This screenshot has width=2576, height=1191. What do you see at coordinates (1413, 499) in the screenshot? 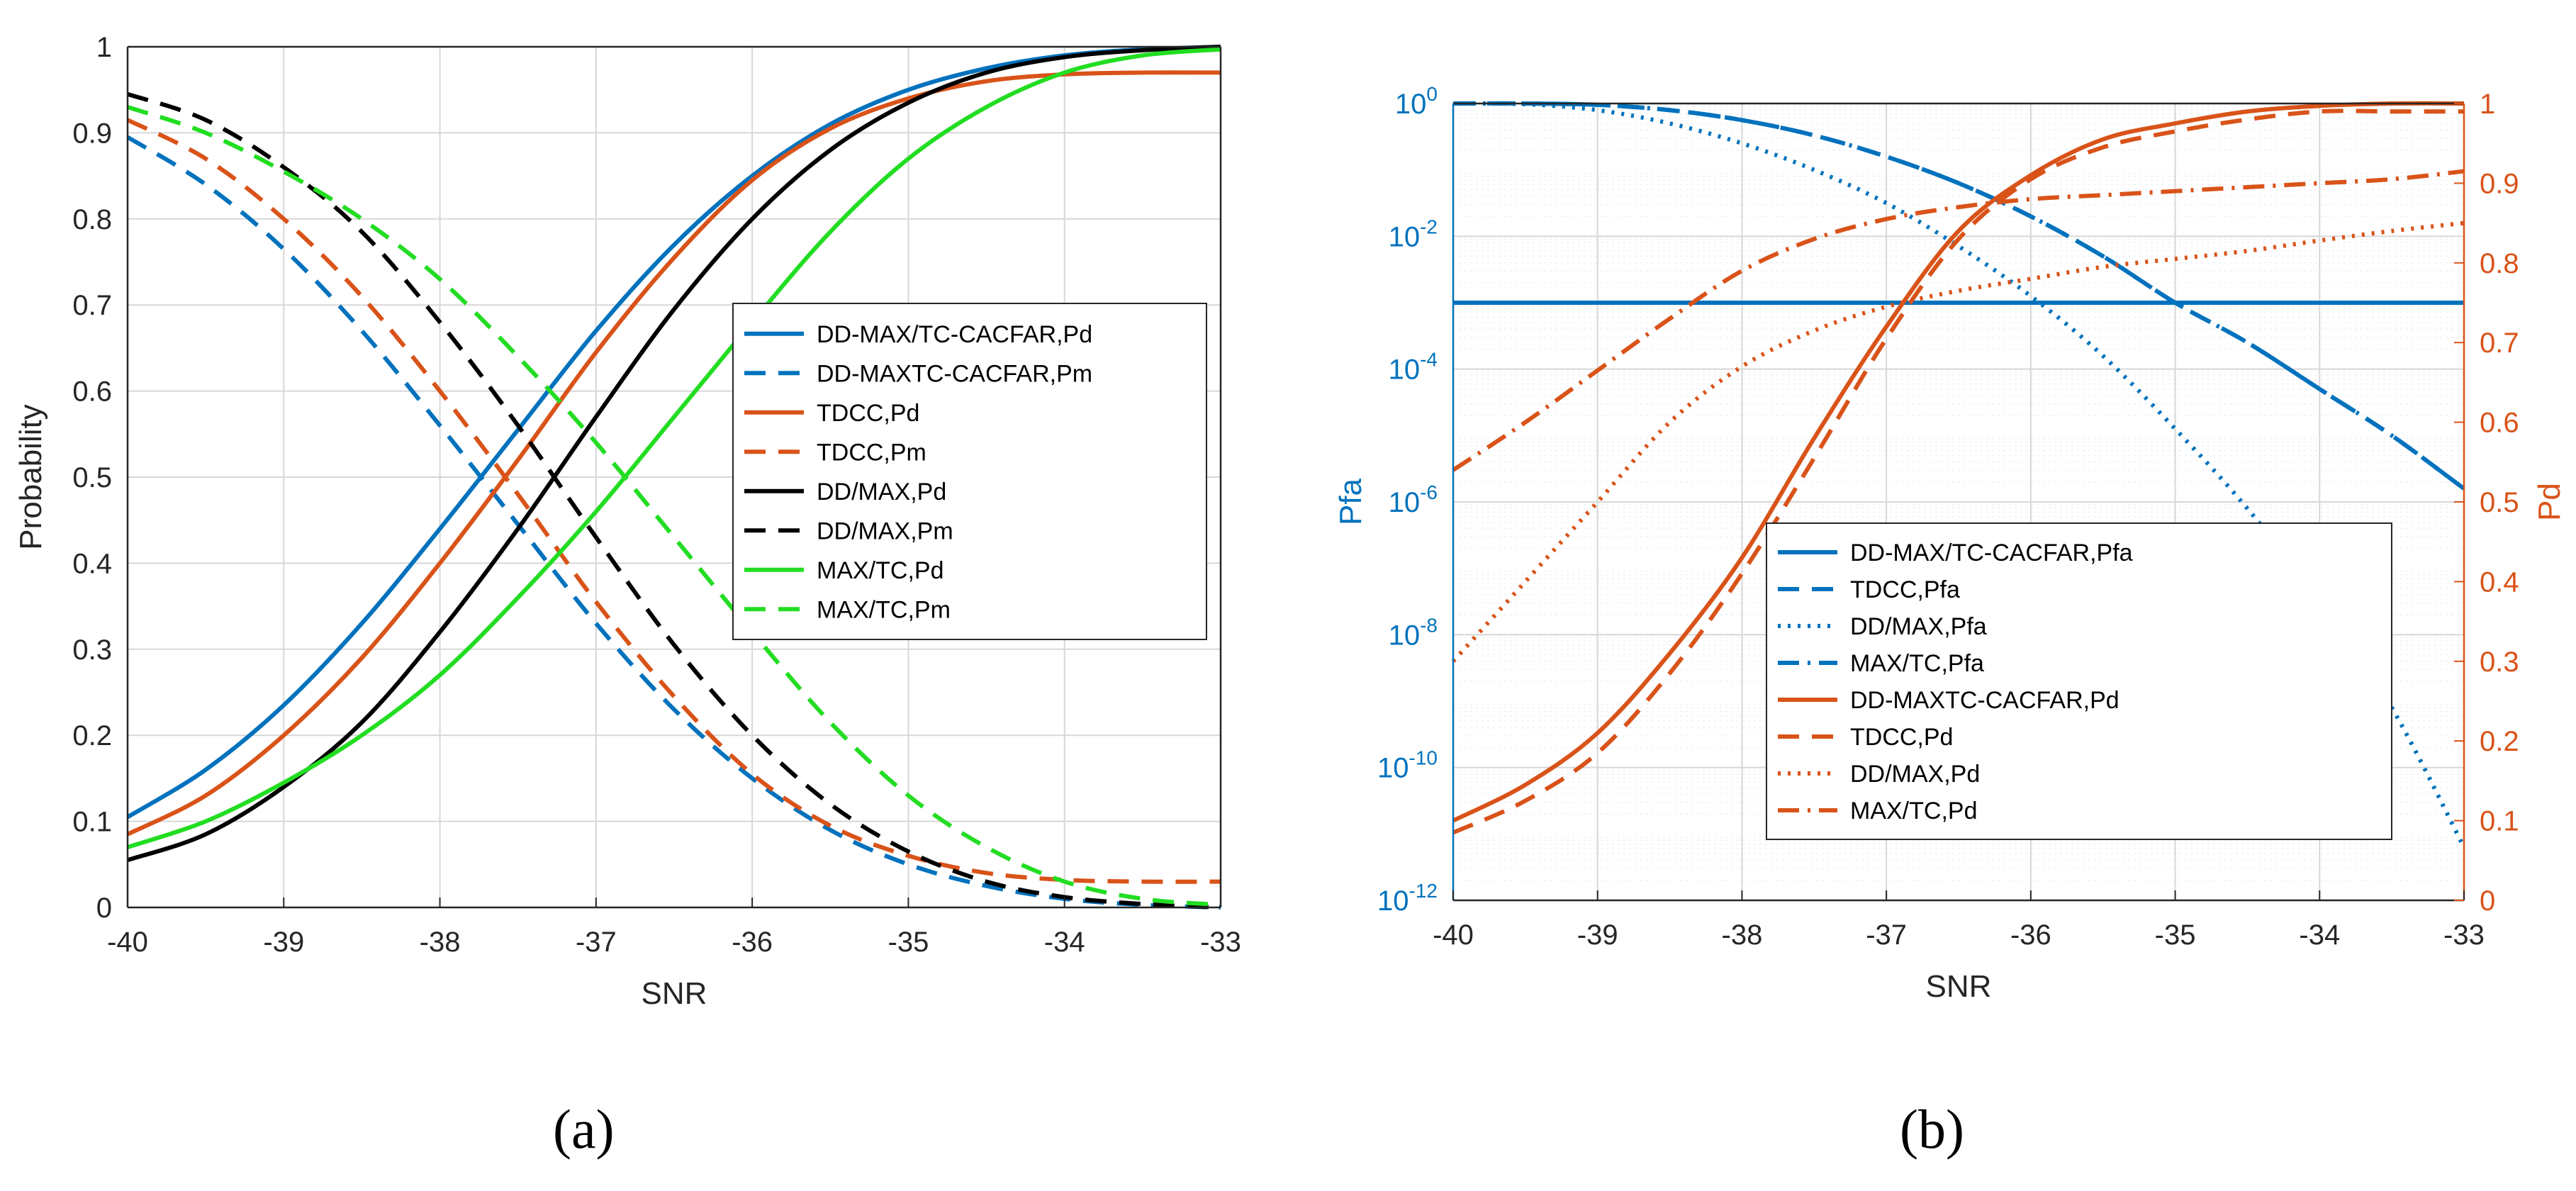
I see `y-left-tick-label: 10⁻⁶` at bounding box center [1413, 499].